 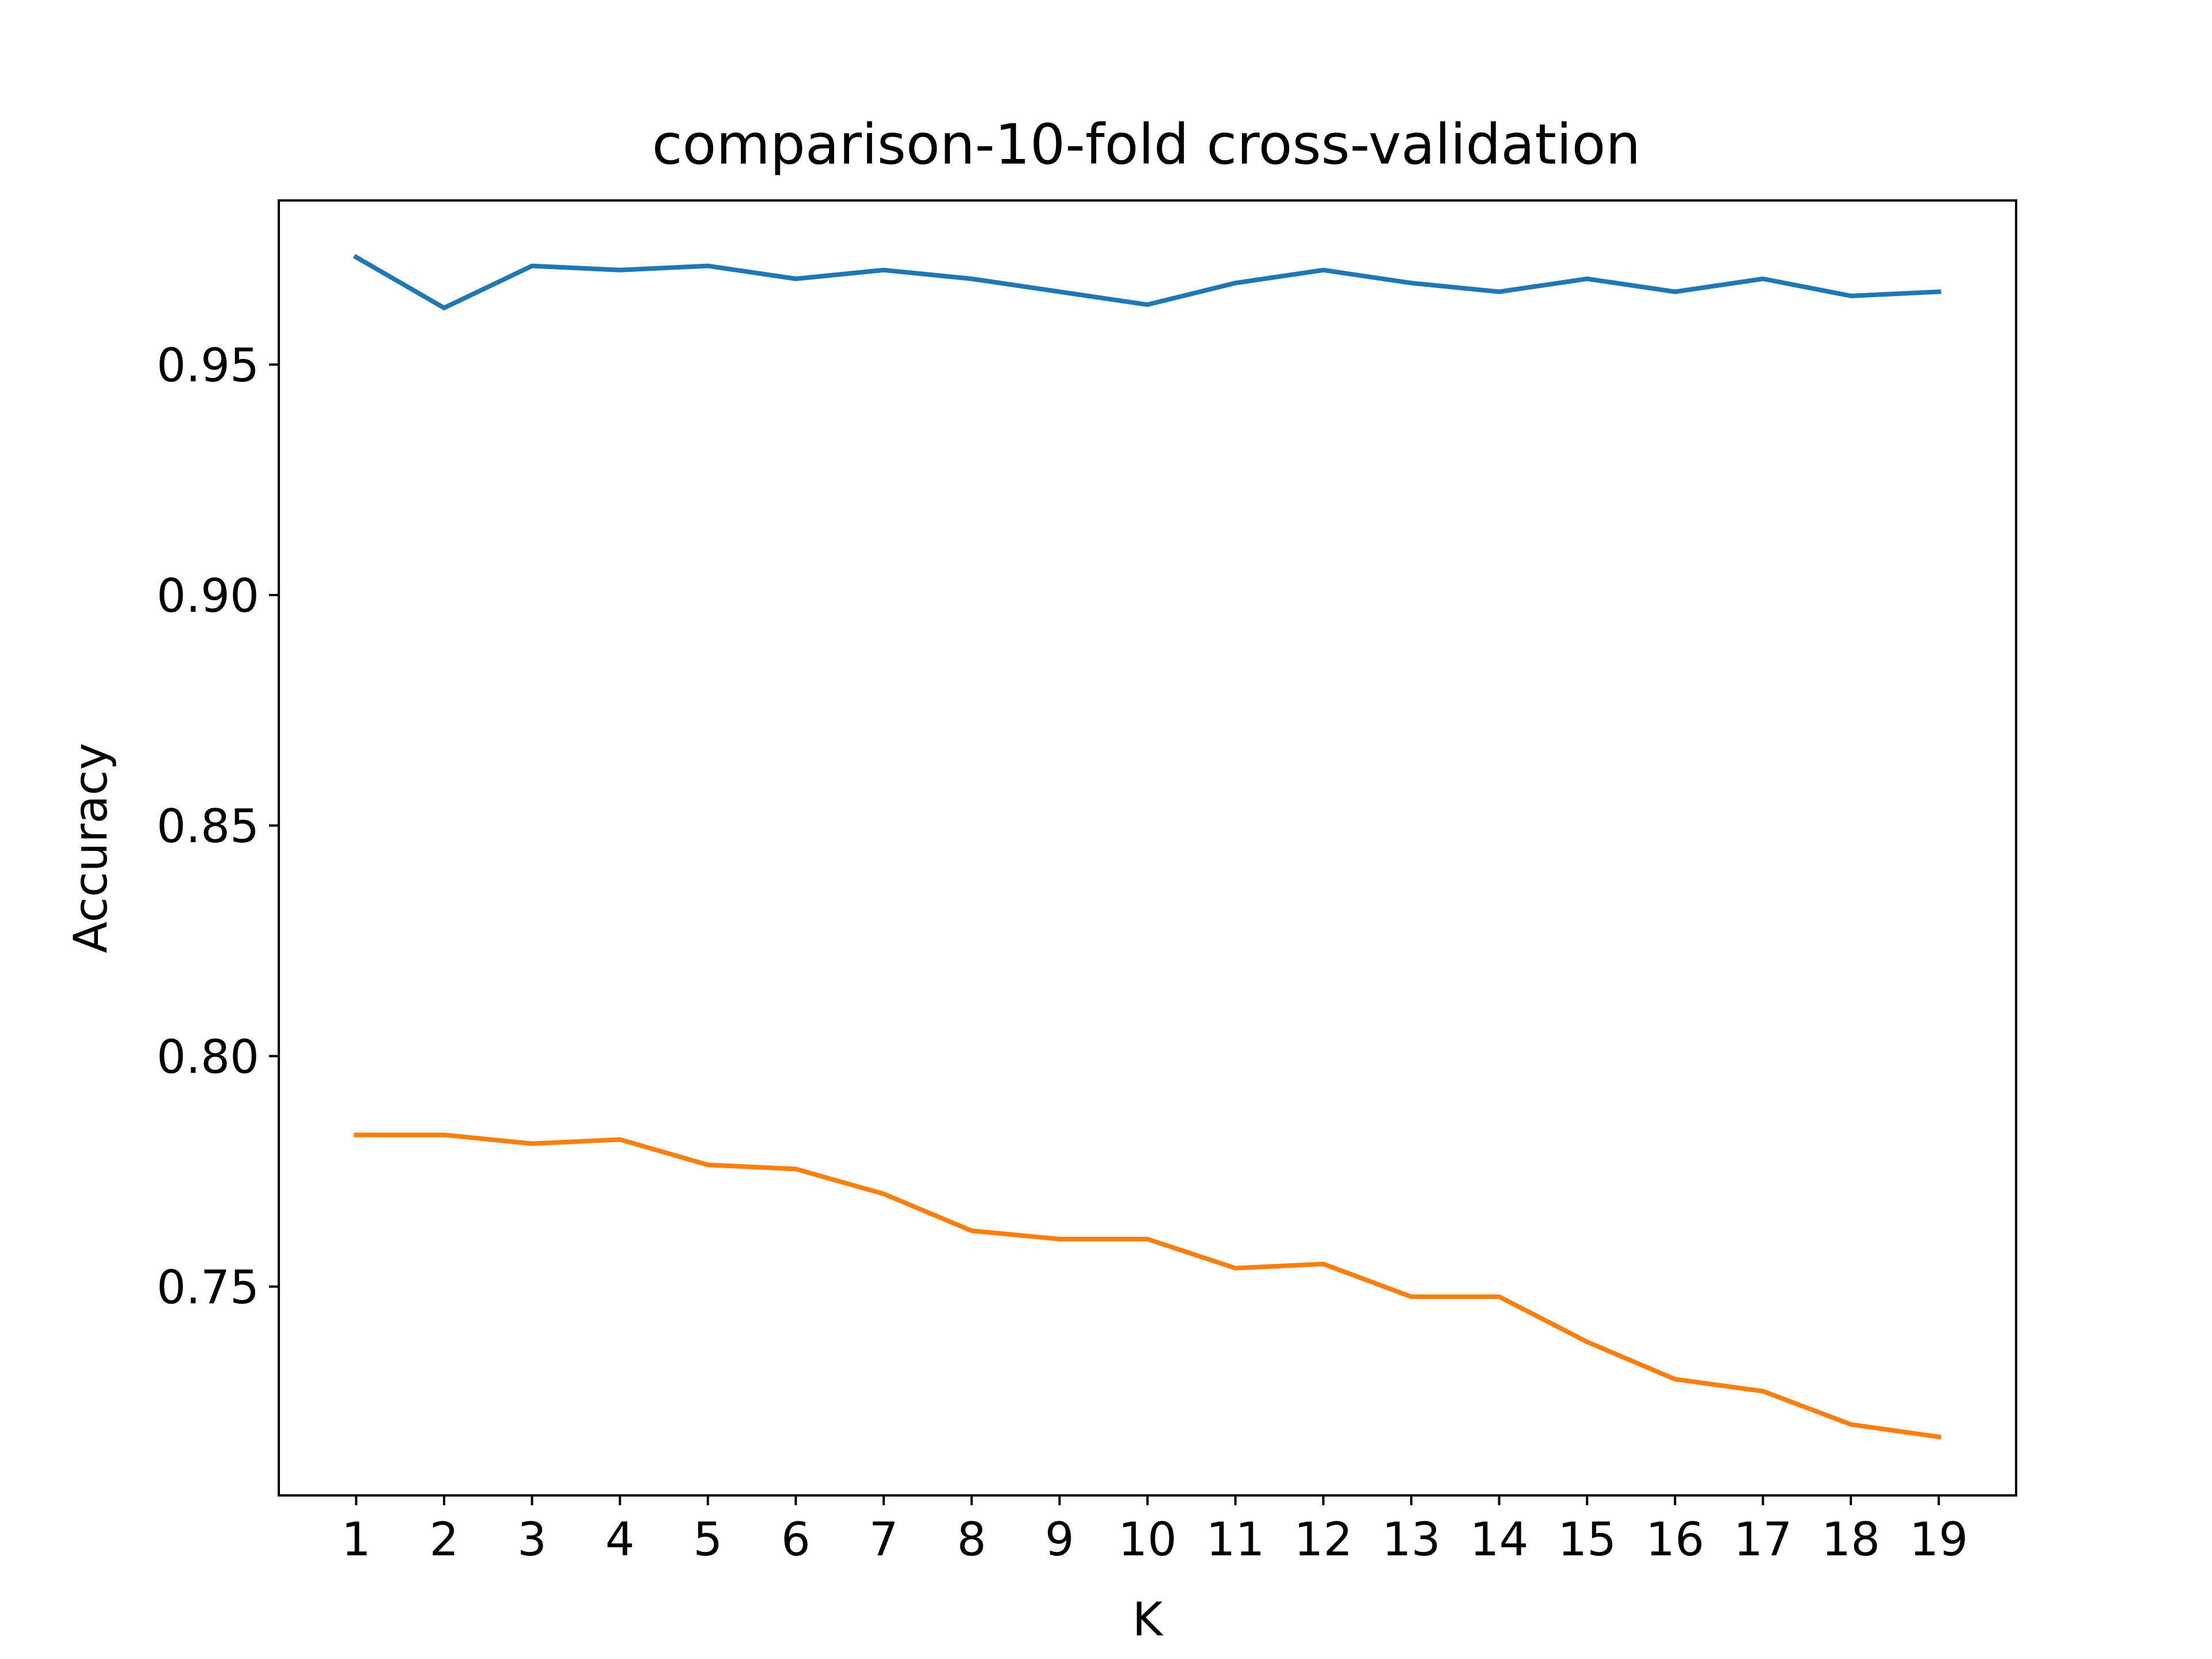 What do you see at coordinates (971, 1539) in the screenshot?
I see `x-tick-label: 8` at bounding box center [971, 1539].